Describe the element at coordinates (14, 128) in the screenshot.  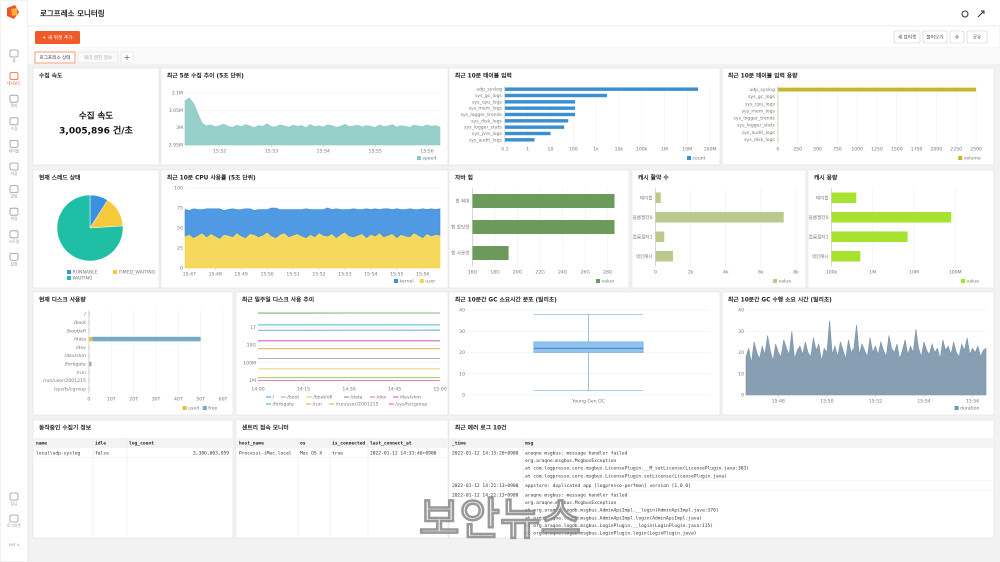
I see `nav-label: 수집` at that location.